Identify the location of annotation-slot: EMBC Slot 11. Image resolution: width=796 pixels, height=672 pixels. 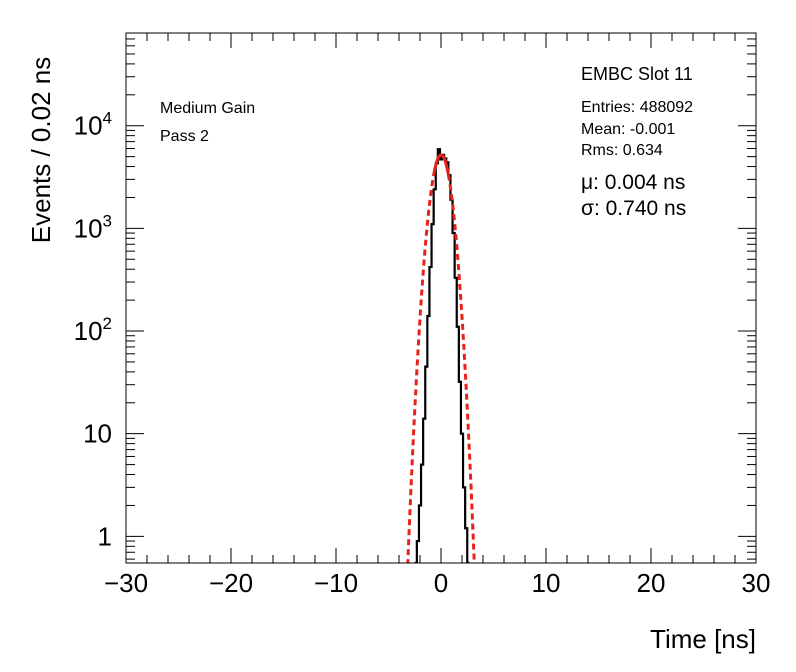
(637, 74).